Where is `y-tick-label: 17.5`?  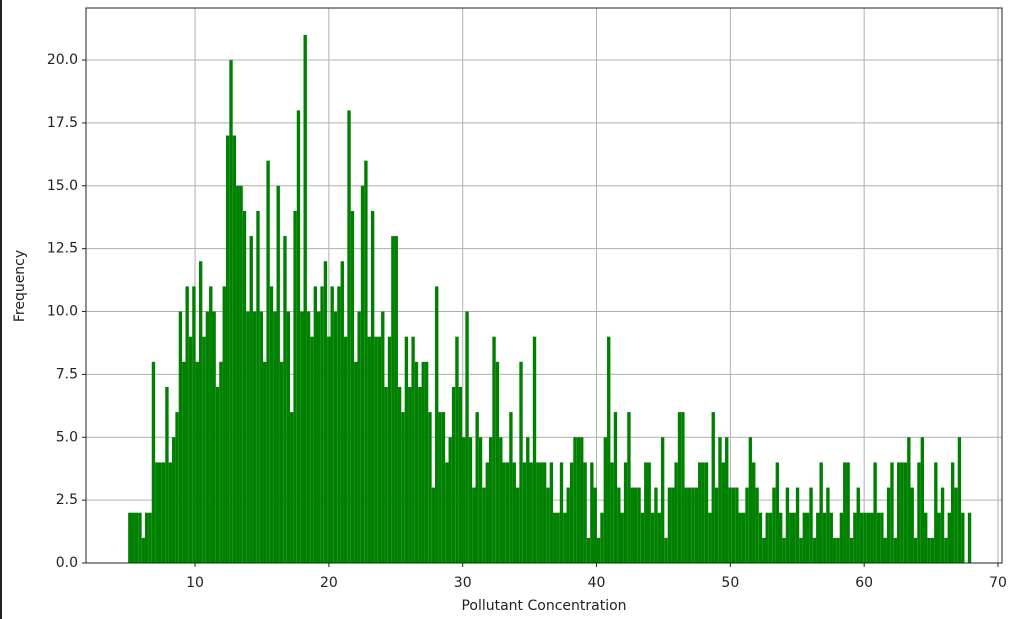 y-tick-label: 17.5 is located at coordinates (62, 123).